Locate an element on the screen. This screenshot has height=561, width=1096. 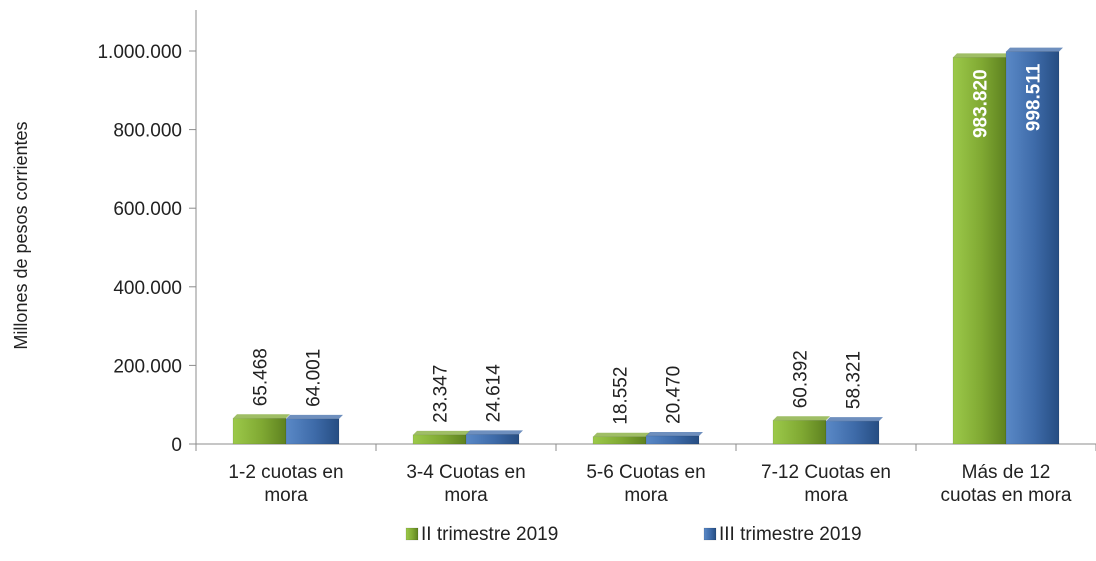
y-tick-label: 0 is located at coordinates (176, 445).